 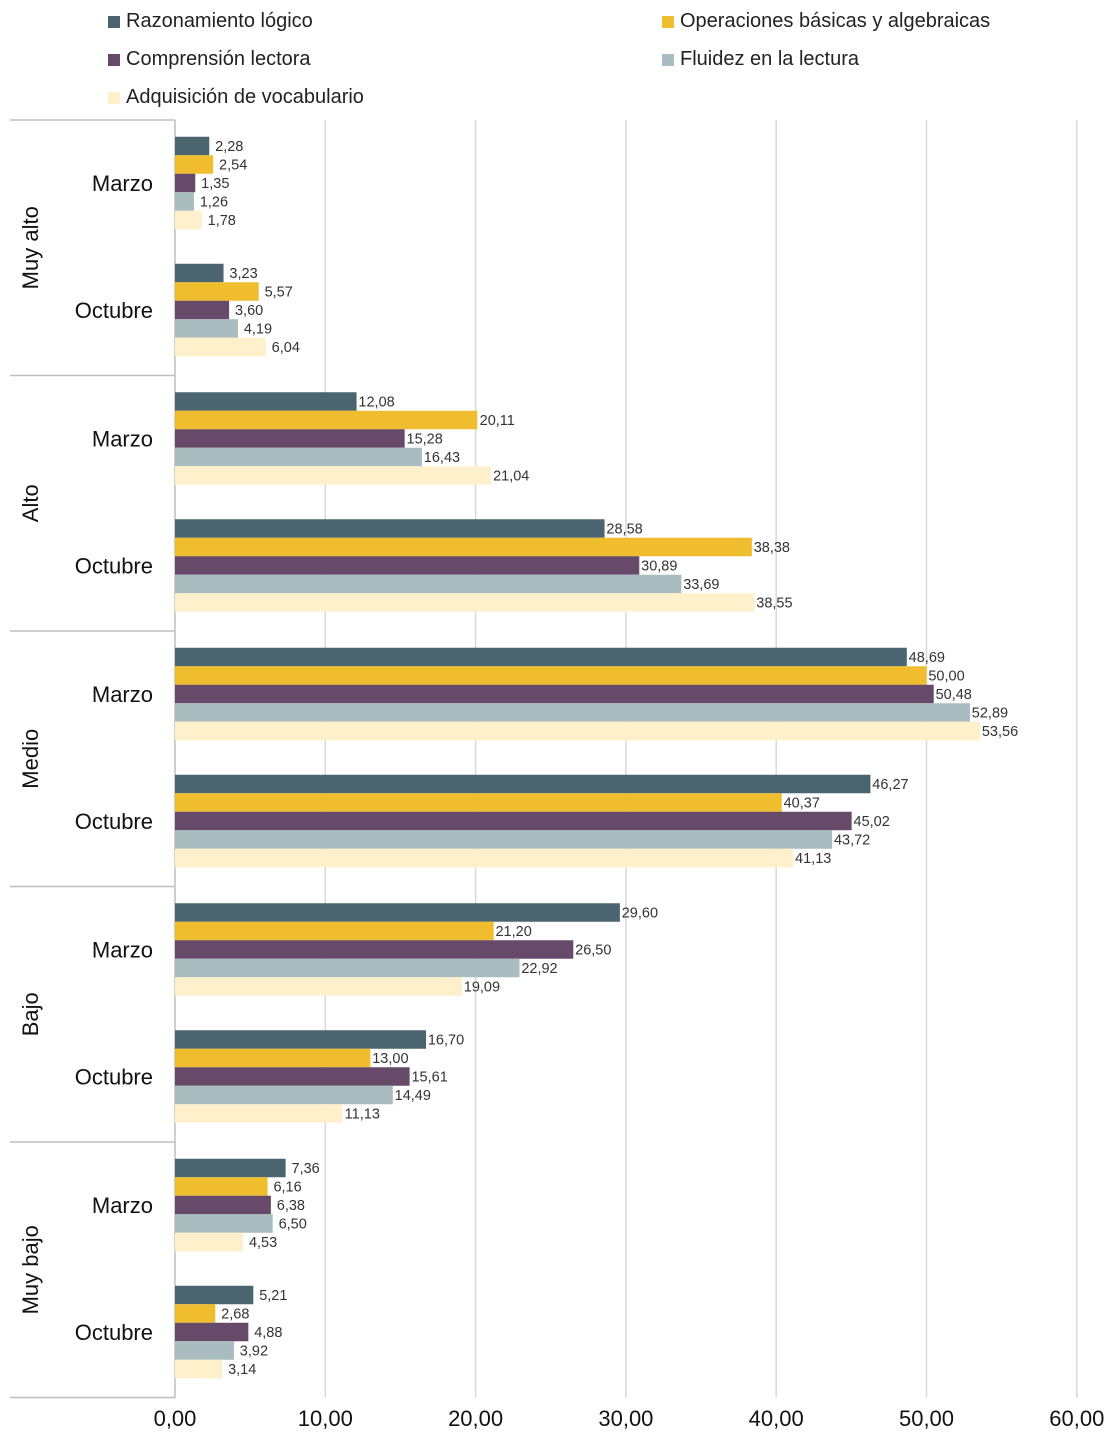 What do you see at coordinates (263, 1243) in the screenshot?
I see `data-label: 4,53` at bounding box center [263, 1243].